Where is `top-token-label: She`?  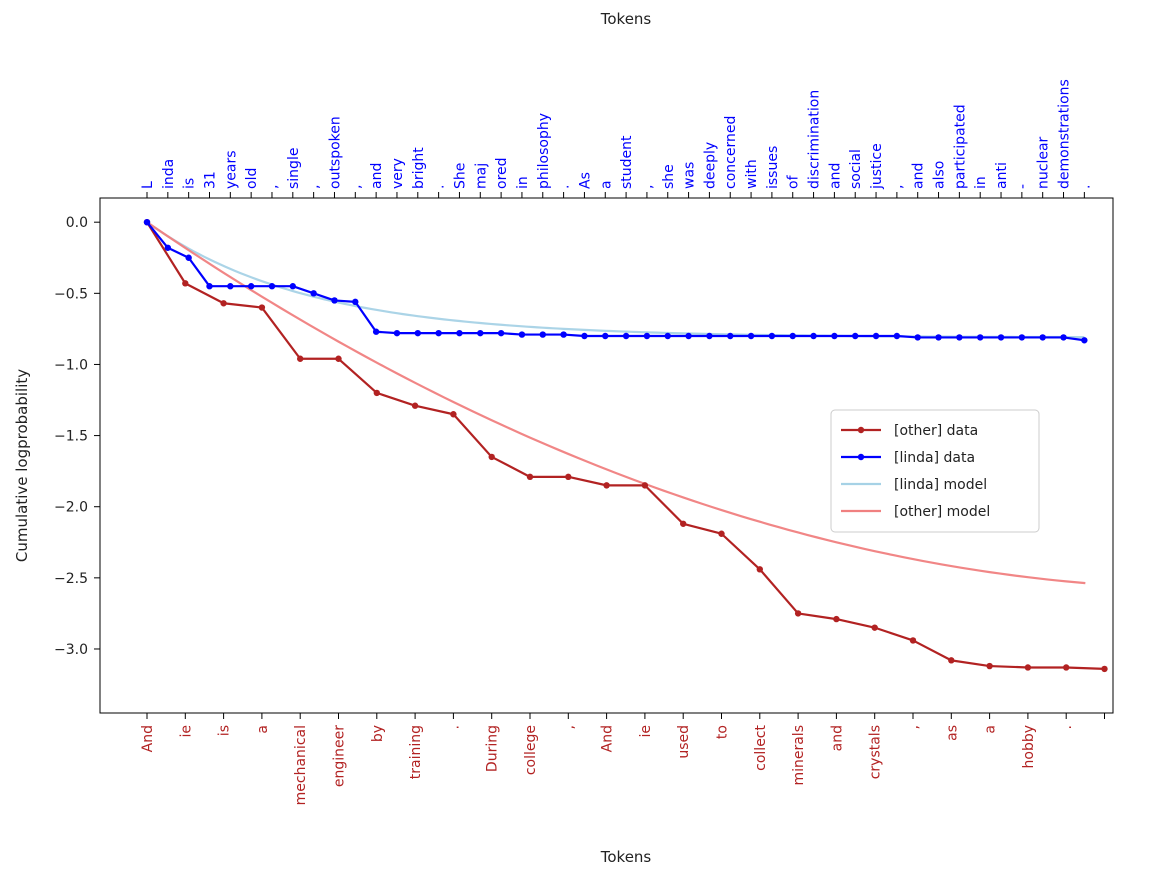
top-token-label: She is located at coordinates (460, 176).